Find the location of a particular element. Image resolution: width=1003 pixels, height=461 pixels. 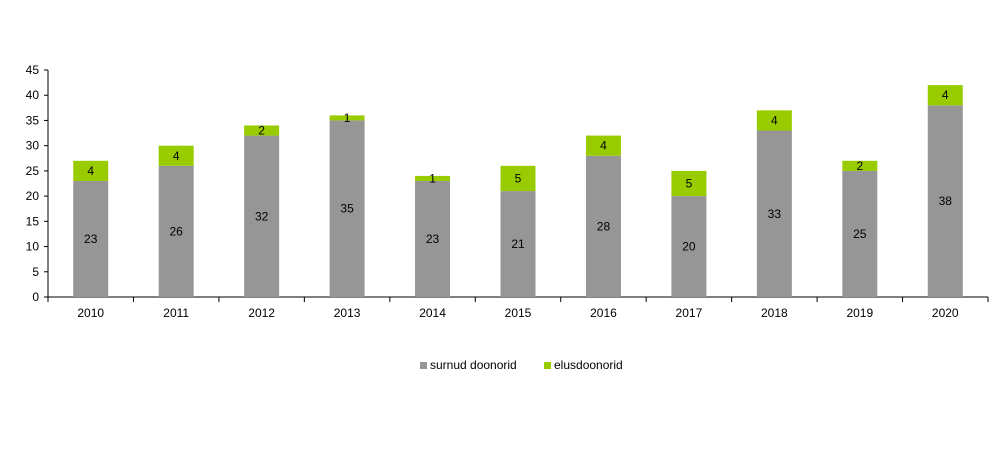

x-tick-label: 2015 is located at coordinates (518, 313).